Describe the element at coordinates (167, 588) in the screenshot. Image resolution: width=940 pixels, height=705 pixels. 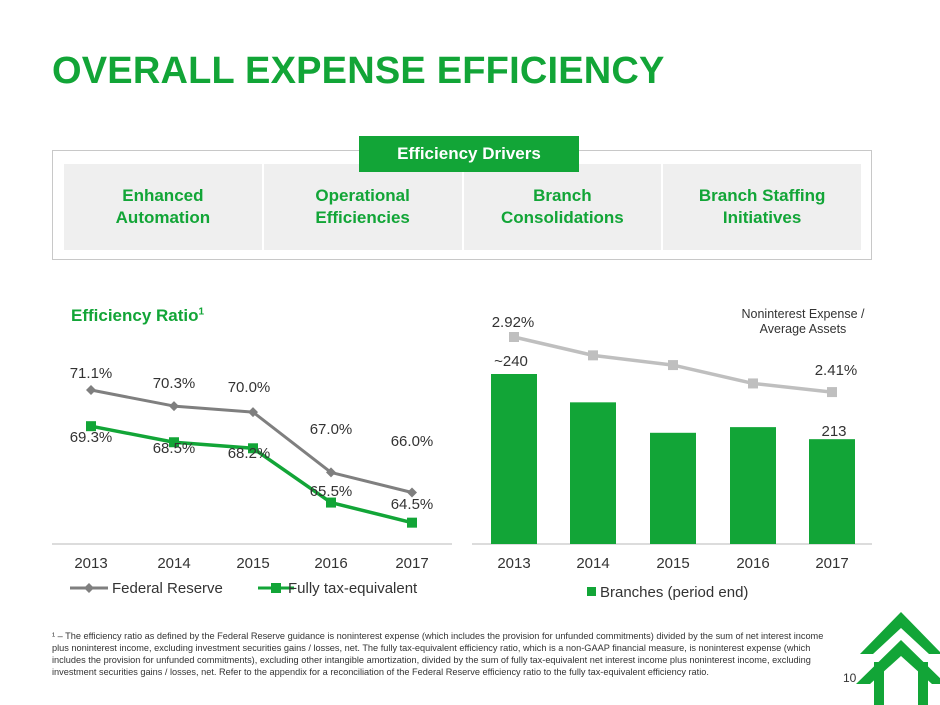
I see `legend-federal-reserve-label: Federal Reserve` at that location.